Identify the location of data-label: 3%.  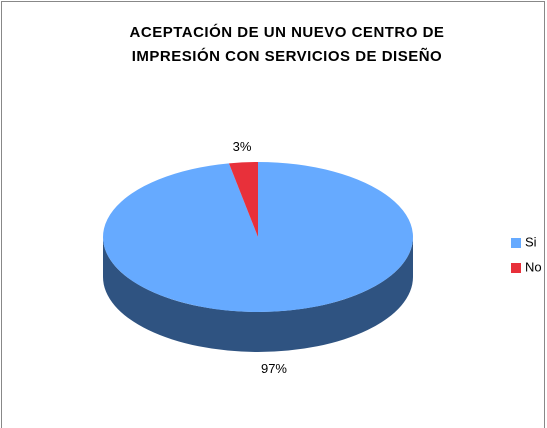
(242, 146).